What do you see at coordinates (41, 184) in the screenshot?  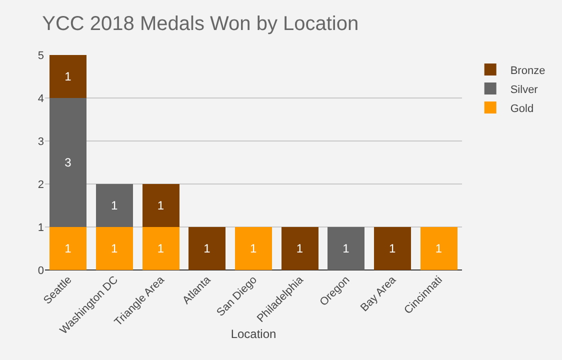 I see `y-tick-label: 2` at bounding box center [41, 184].